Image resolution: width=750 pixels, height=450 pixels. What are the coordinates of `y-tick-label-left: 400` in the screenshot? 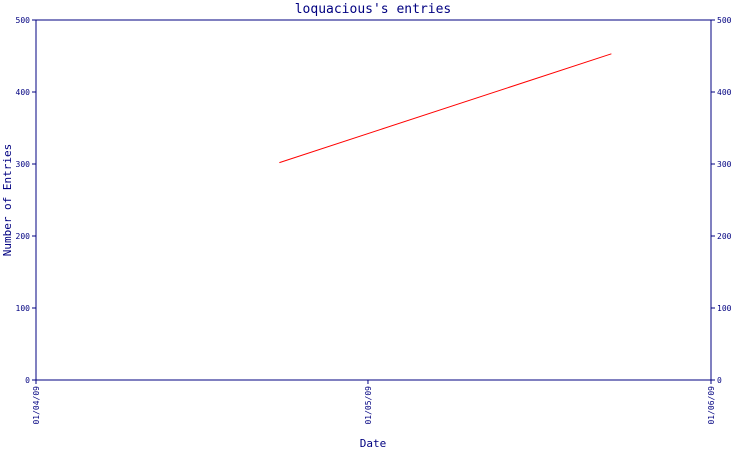 It's located at (23, 92).